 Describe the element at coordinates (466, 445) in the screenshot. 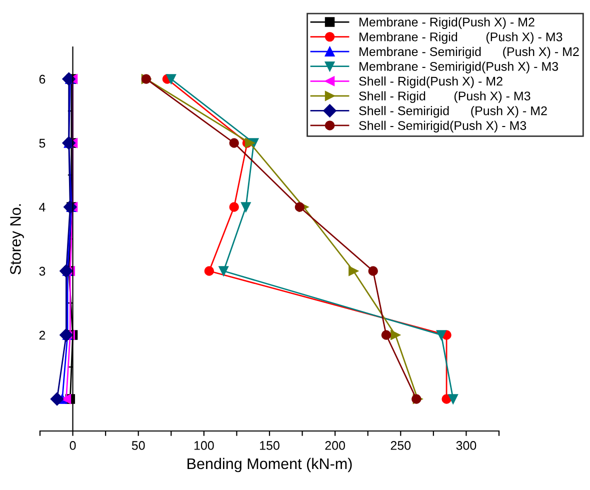

I see `x-tick-label: 300` at that location.